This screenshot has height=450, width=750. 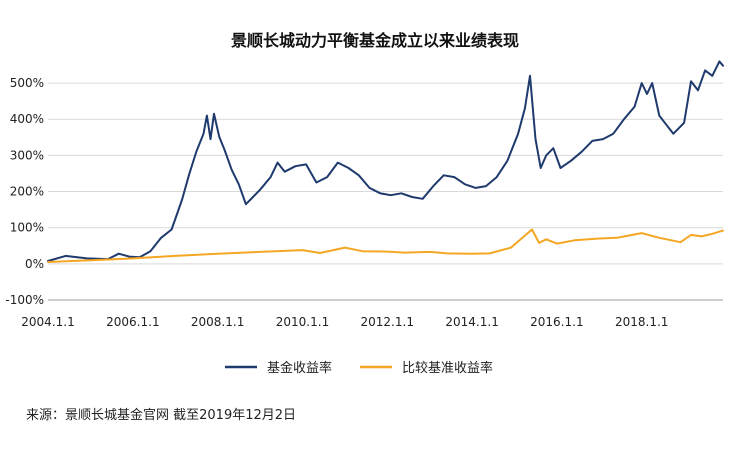 What do you see at coordinates (27, 155) in the screenshot?
I see `y-tick-label-2: 300%` at bounding box center [27, 155].